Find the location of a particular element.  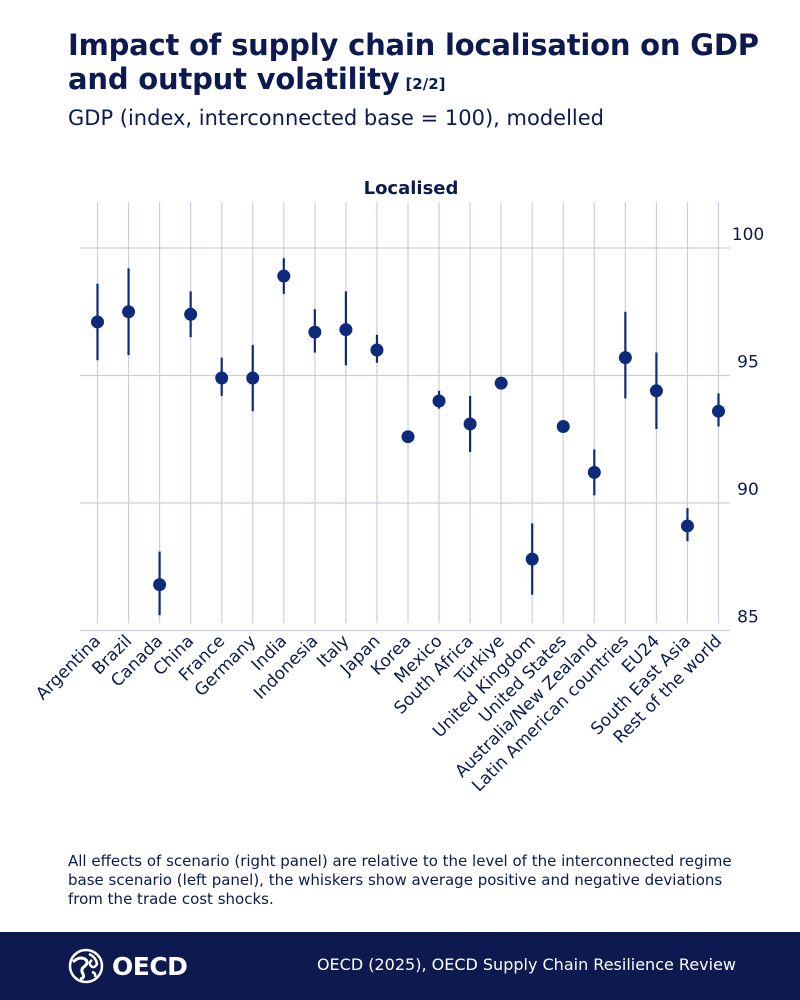

oecd-logo: OECD is located at coordinates (127, 966).